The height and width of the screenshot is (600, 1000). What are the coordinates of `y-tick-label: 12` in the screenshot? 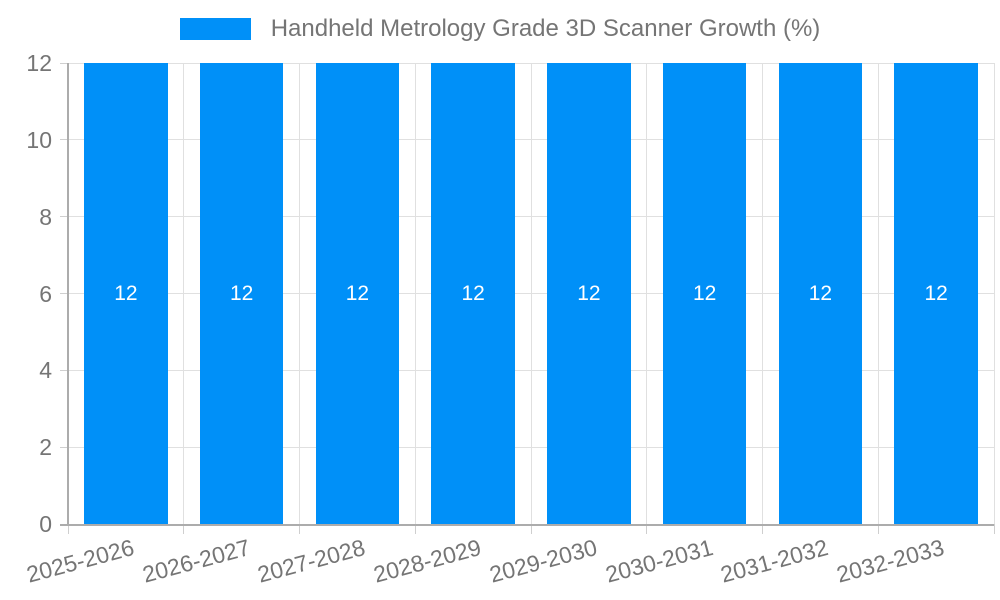 It's located at (39, 63).